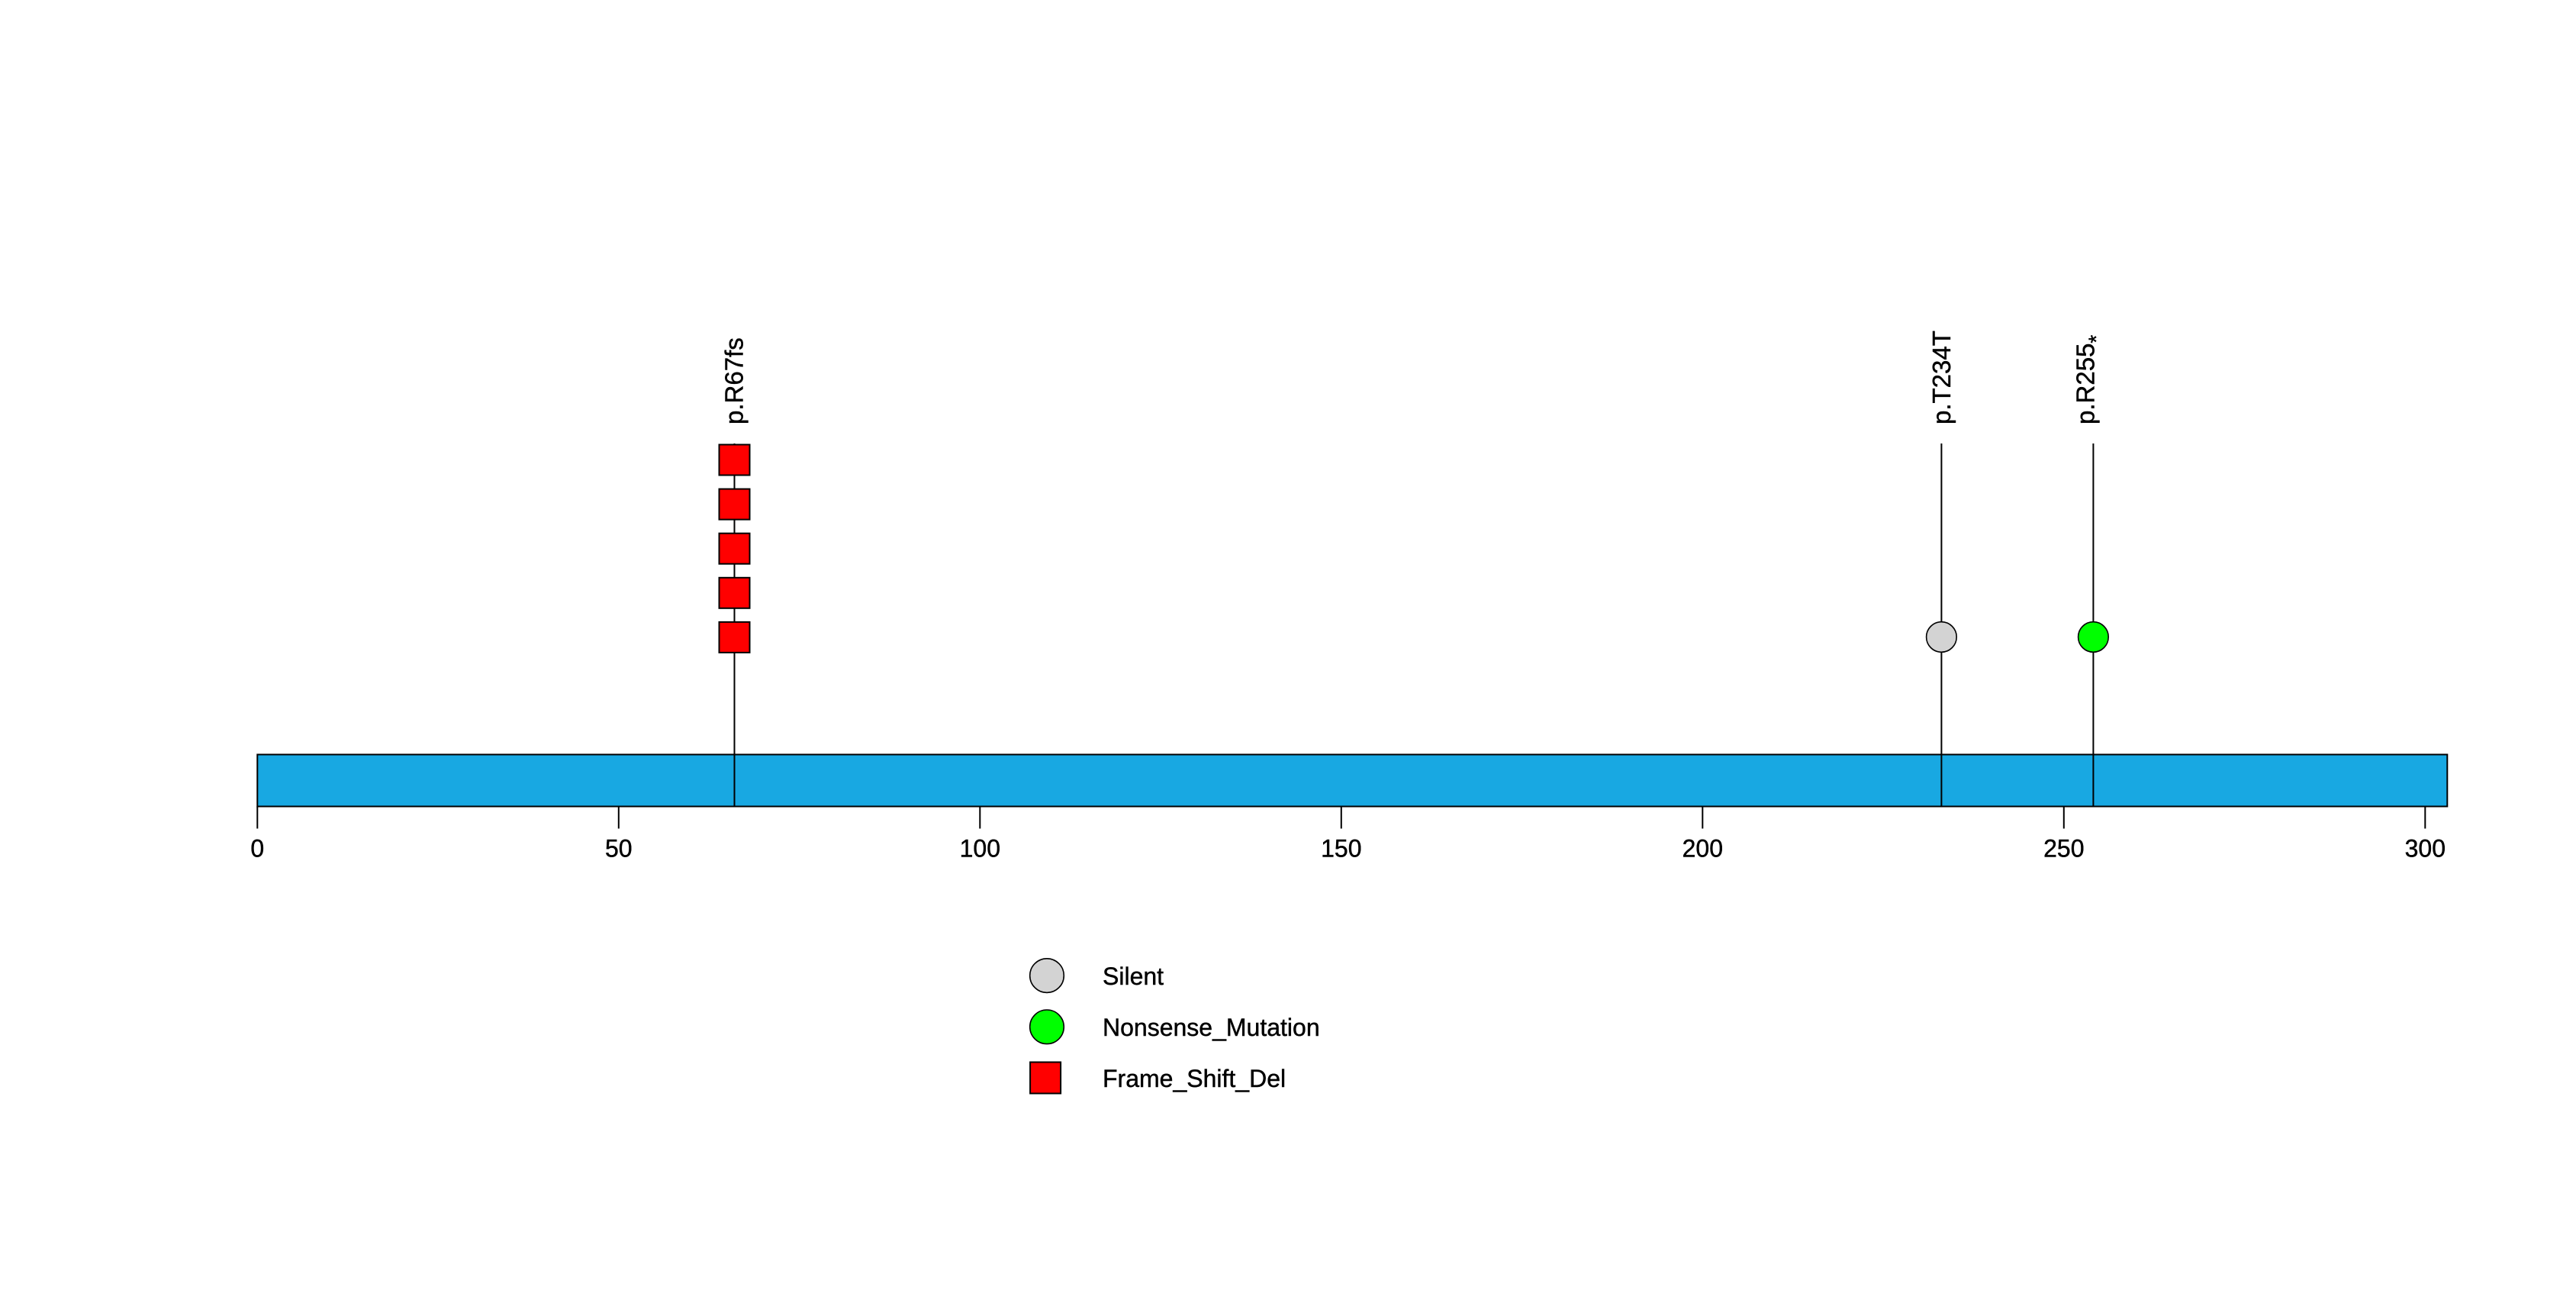 The width and height of the screenshot is (2576, 1290). I want to click on svg-text: Silent, so click(1133, 976).